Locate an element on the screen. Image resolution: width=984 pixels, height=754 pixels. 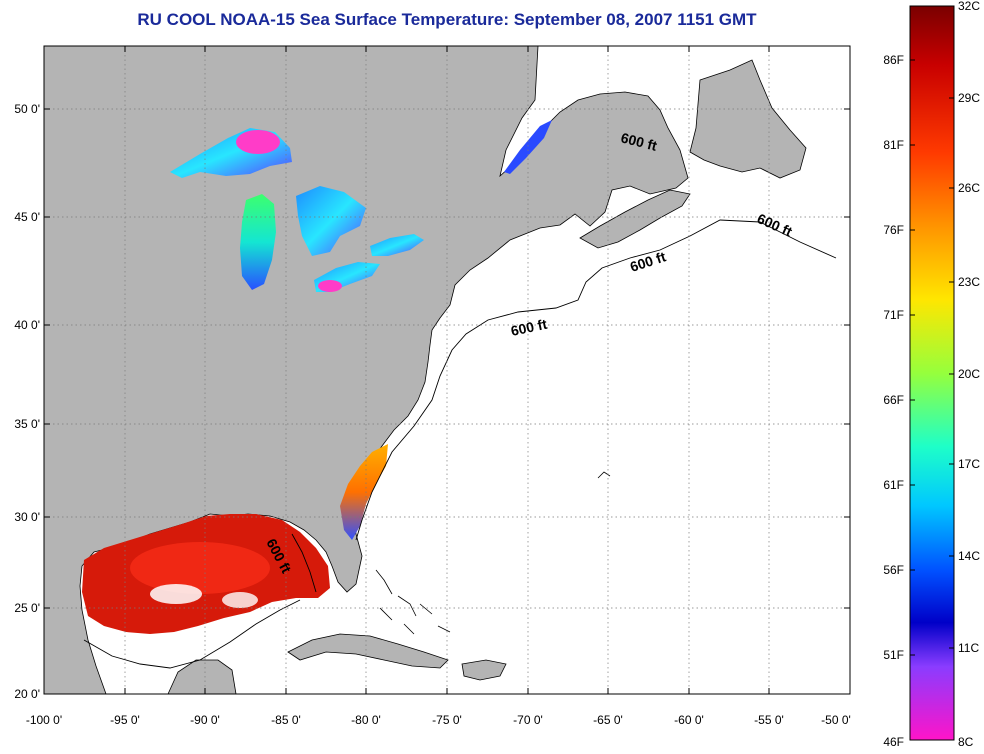
colorbar-c-label-14: 14C is located at coordinates (969, 556).